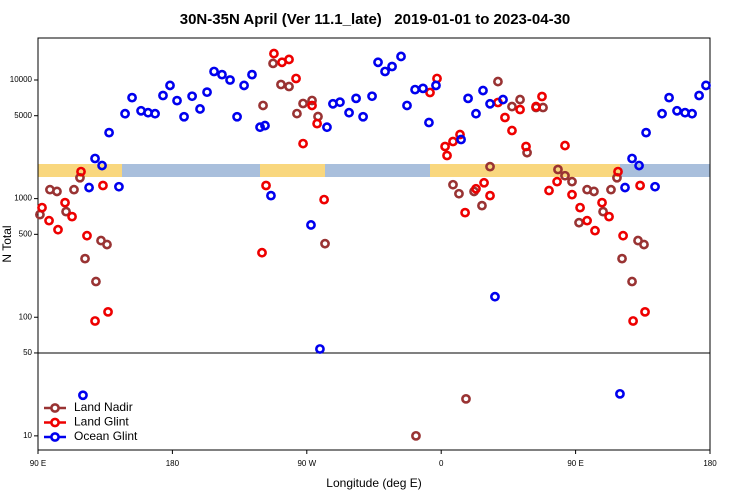 The width and height of the screenshot is (750, 500). What do you see at coordinates (27, 352) in the screenshot?
I see `y-tick-label: 50` at bounding box center [27, 352].